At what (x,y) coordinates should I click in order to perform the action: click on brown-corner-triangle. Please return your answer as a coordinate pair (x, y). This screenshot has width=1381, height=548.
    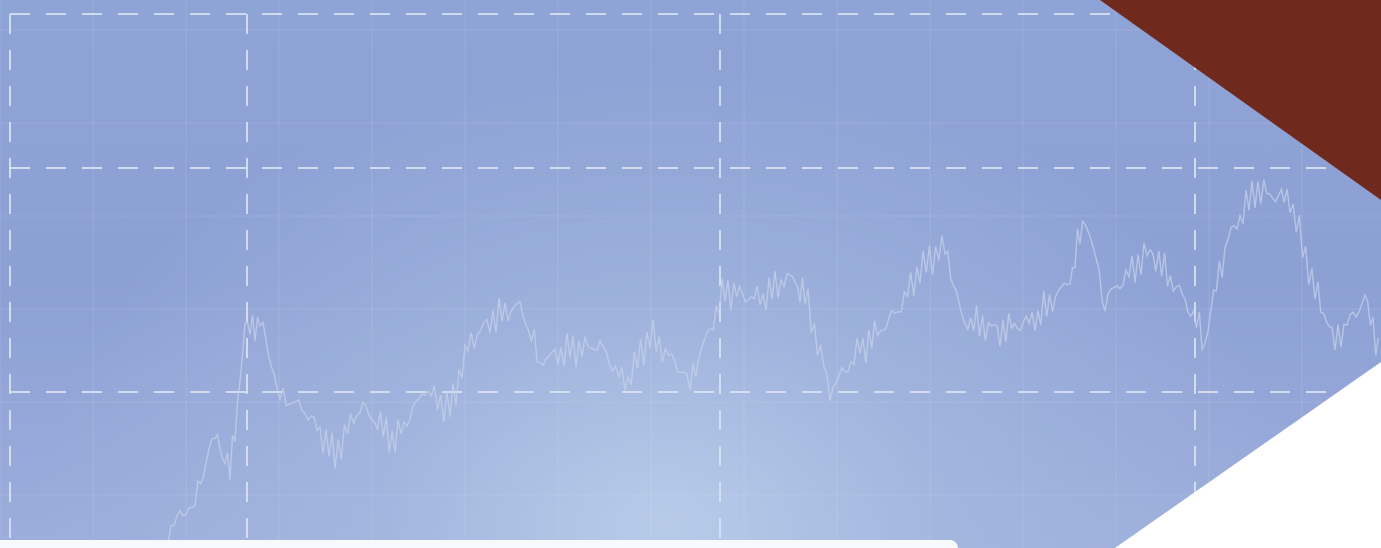
    Looking at the image, I should click on (1240, 100).